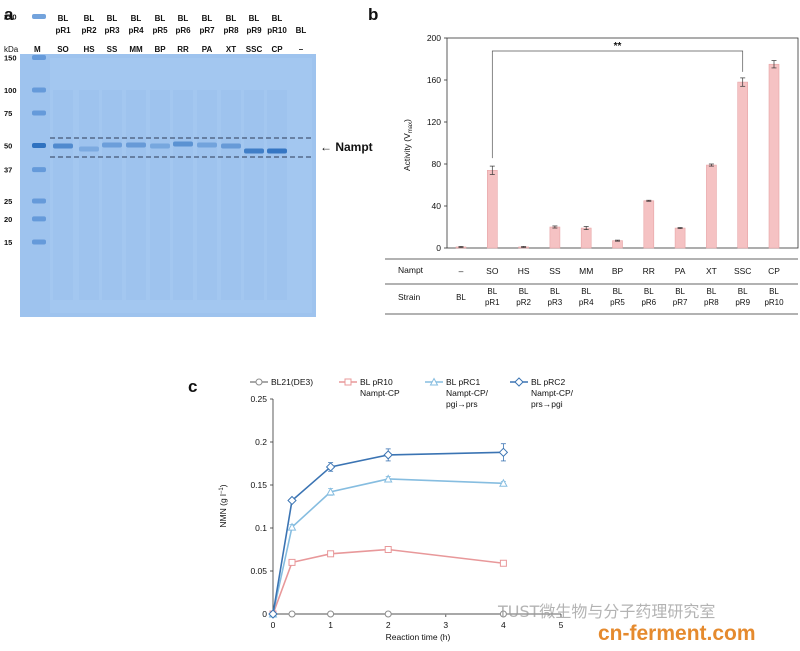  I want to click on marker-tick-label: 250, so click(10, 17).